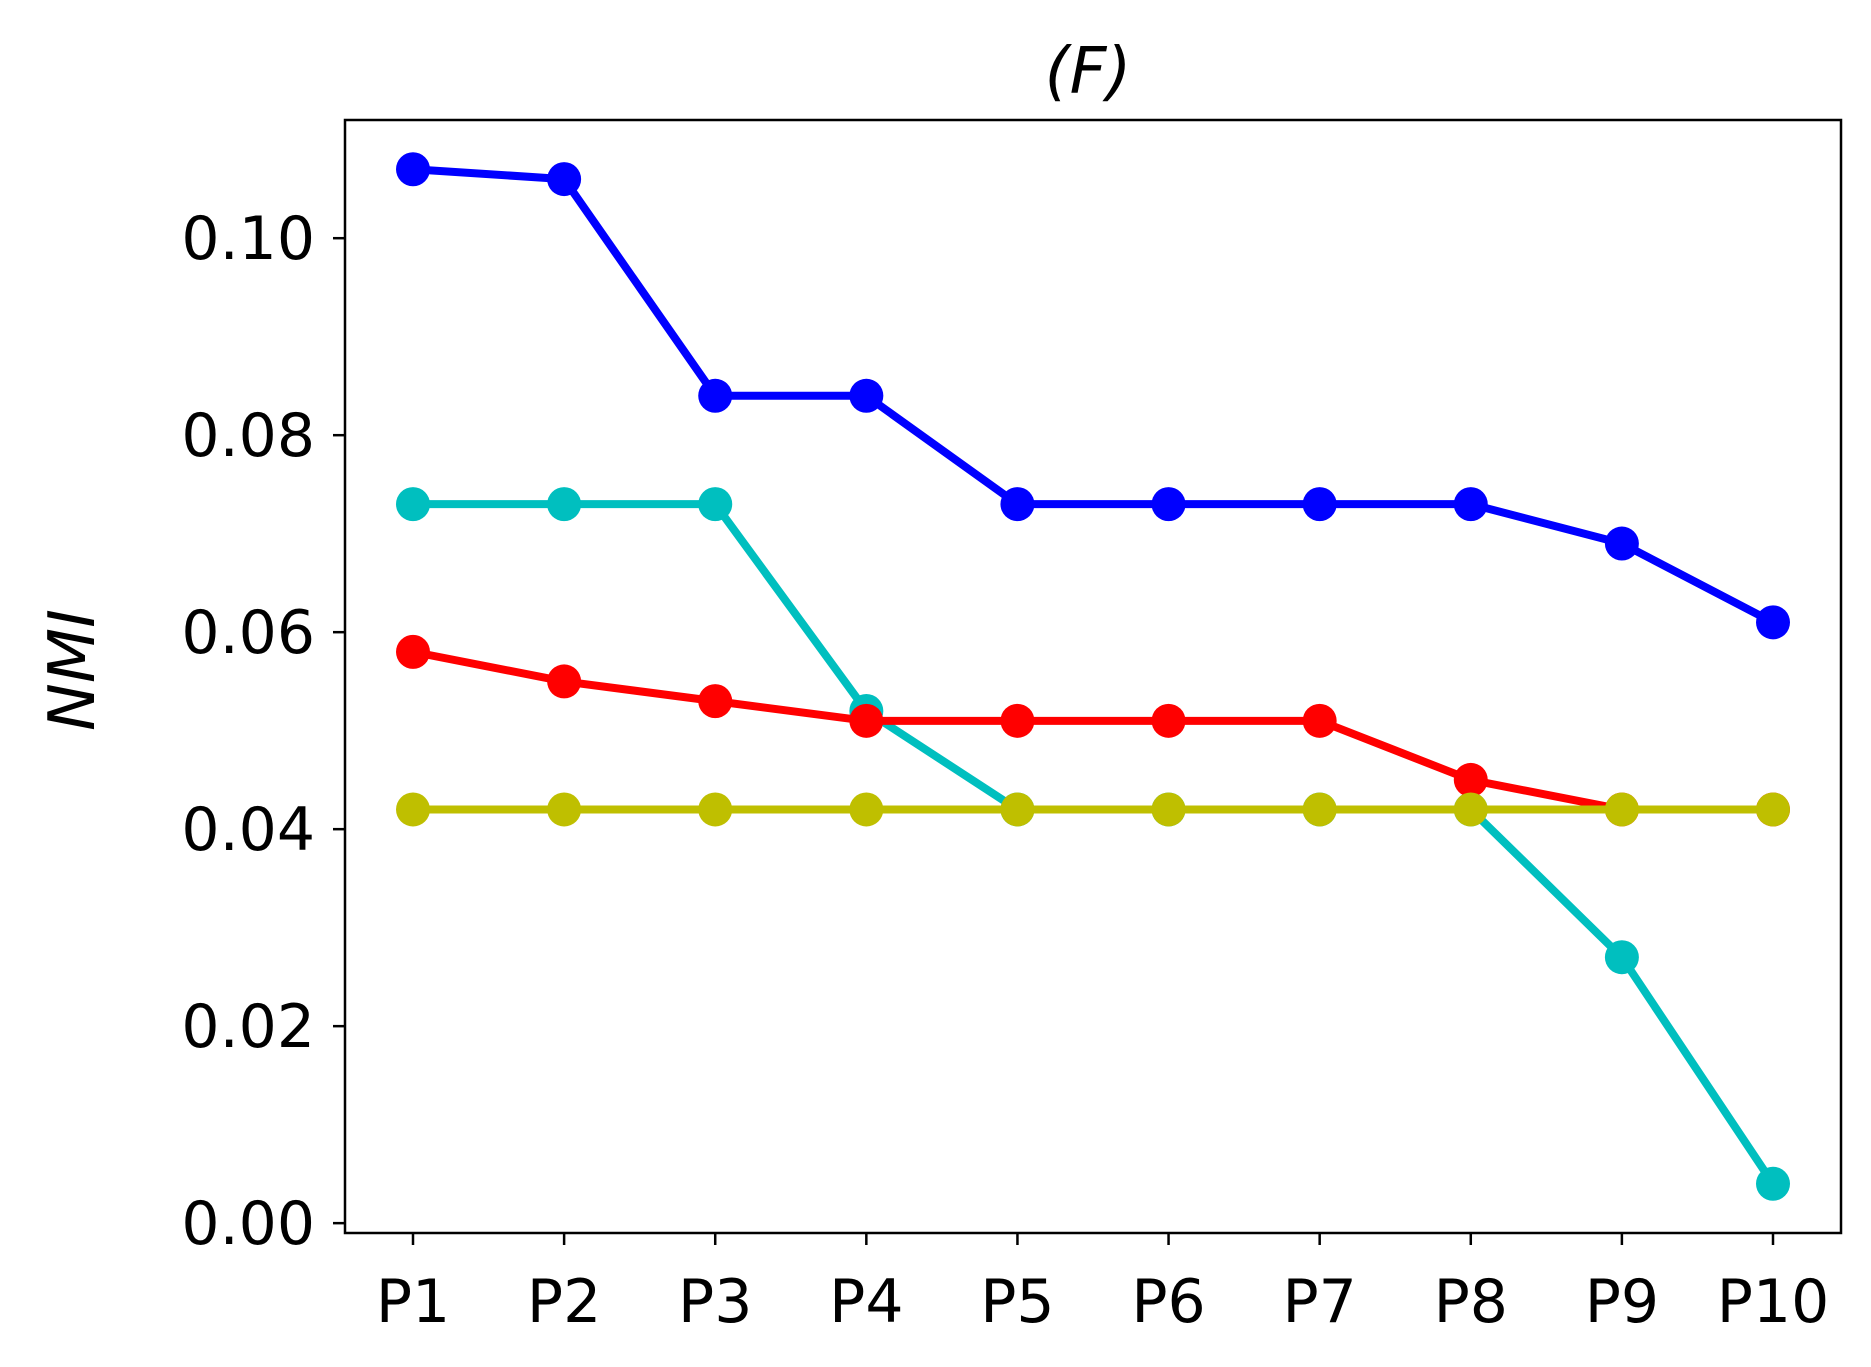 This screenshot has height=1367, width=1871. What do you see at coordinates (248, 1027) in the screenshot?
I see `y-tick-label: 0.02` at bounding box center [248, 1027].